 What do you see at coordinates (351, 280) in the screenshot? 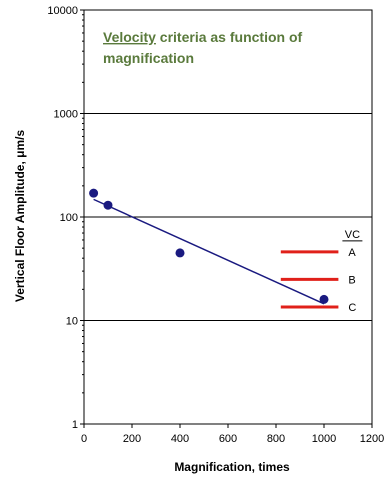
I see `criterion-label: B` at bounding box center [351, 280].